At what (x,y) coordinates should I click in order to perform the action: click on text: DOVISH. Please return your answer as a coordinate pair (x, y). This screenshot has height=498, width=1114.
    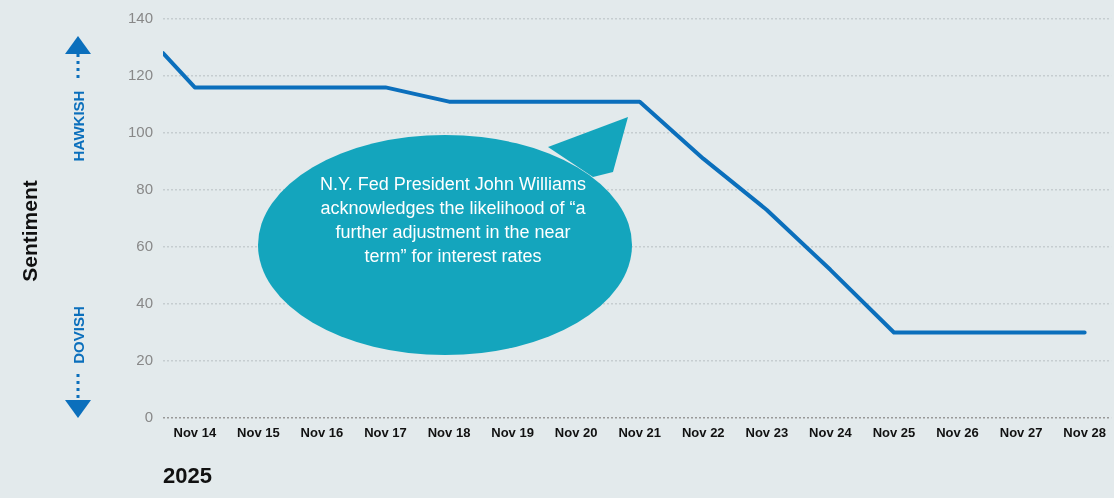
    Looking at the image, I should click on (78, 335).